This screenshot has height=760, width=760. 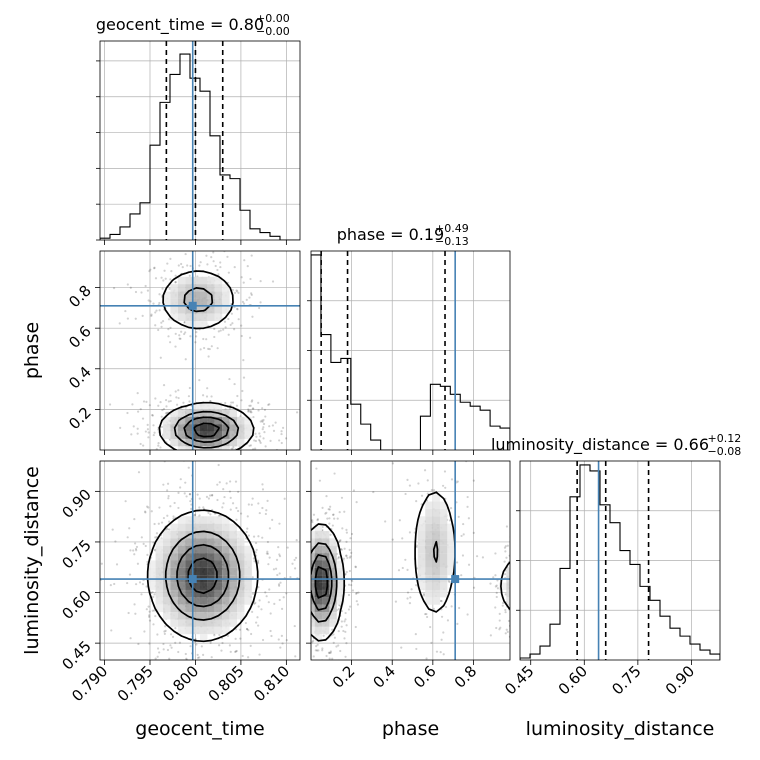 I want to click on contour-line, so click(x=202, y=576).